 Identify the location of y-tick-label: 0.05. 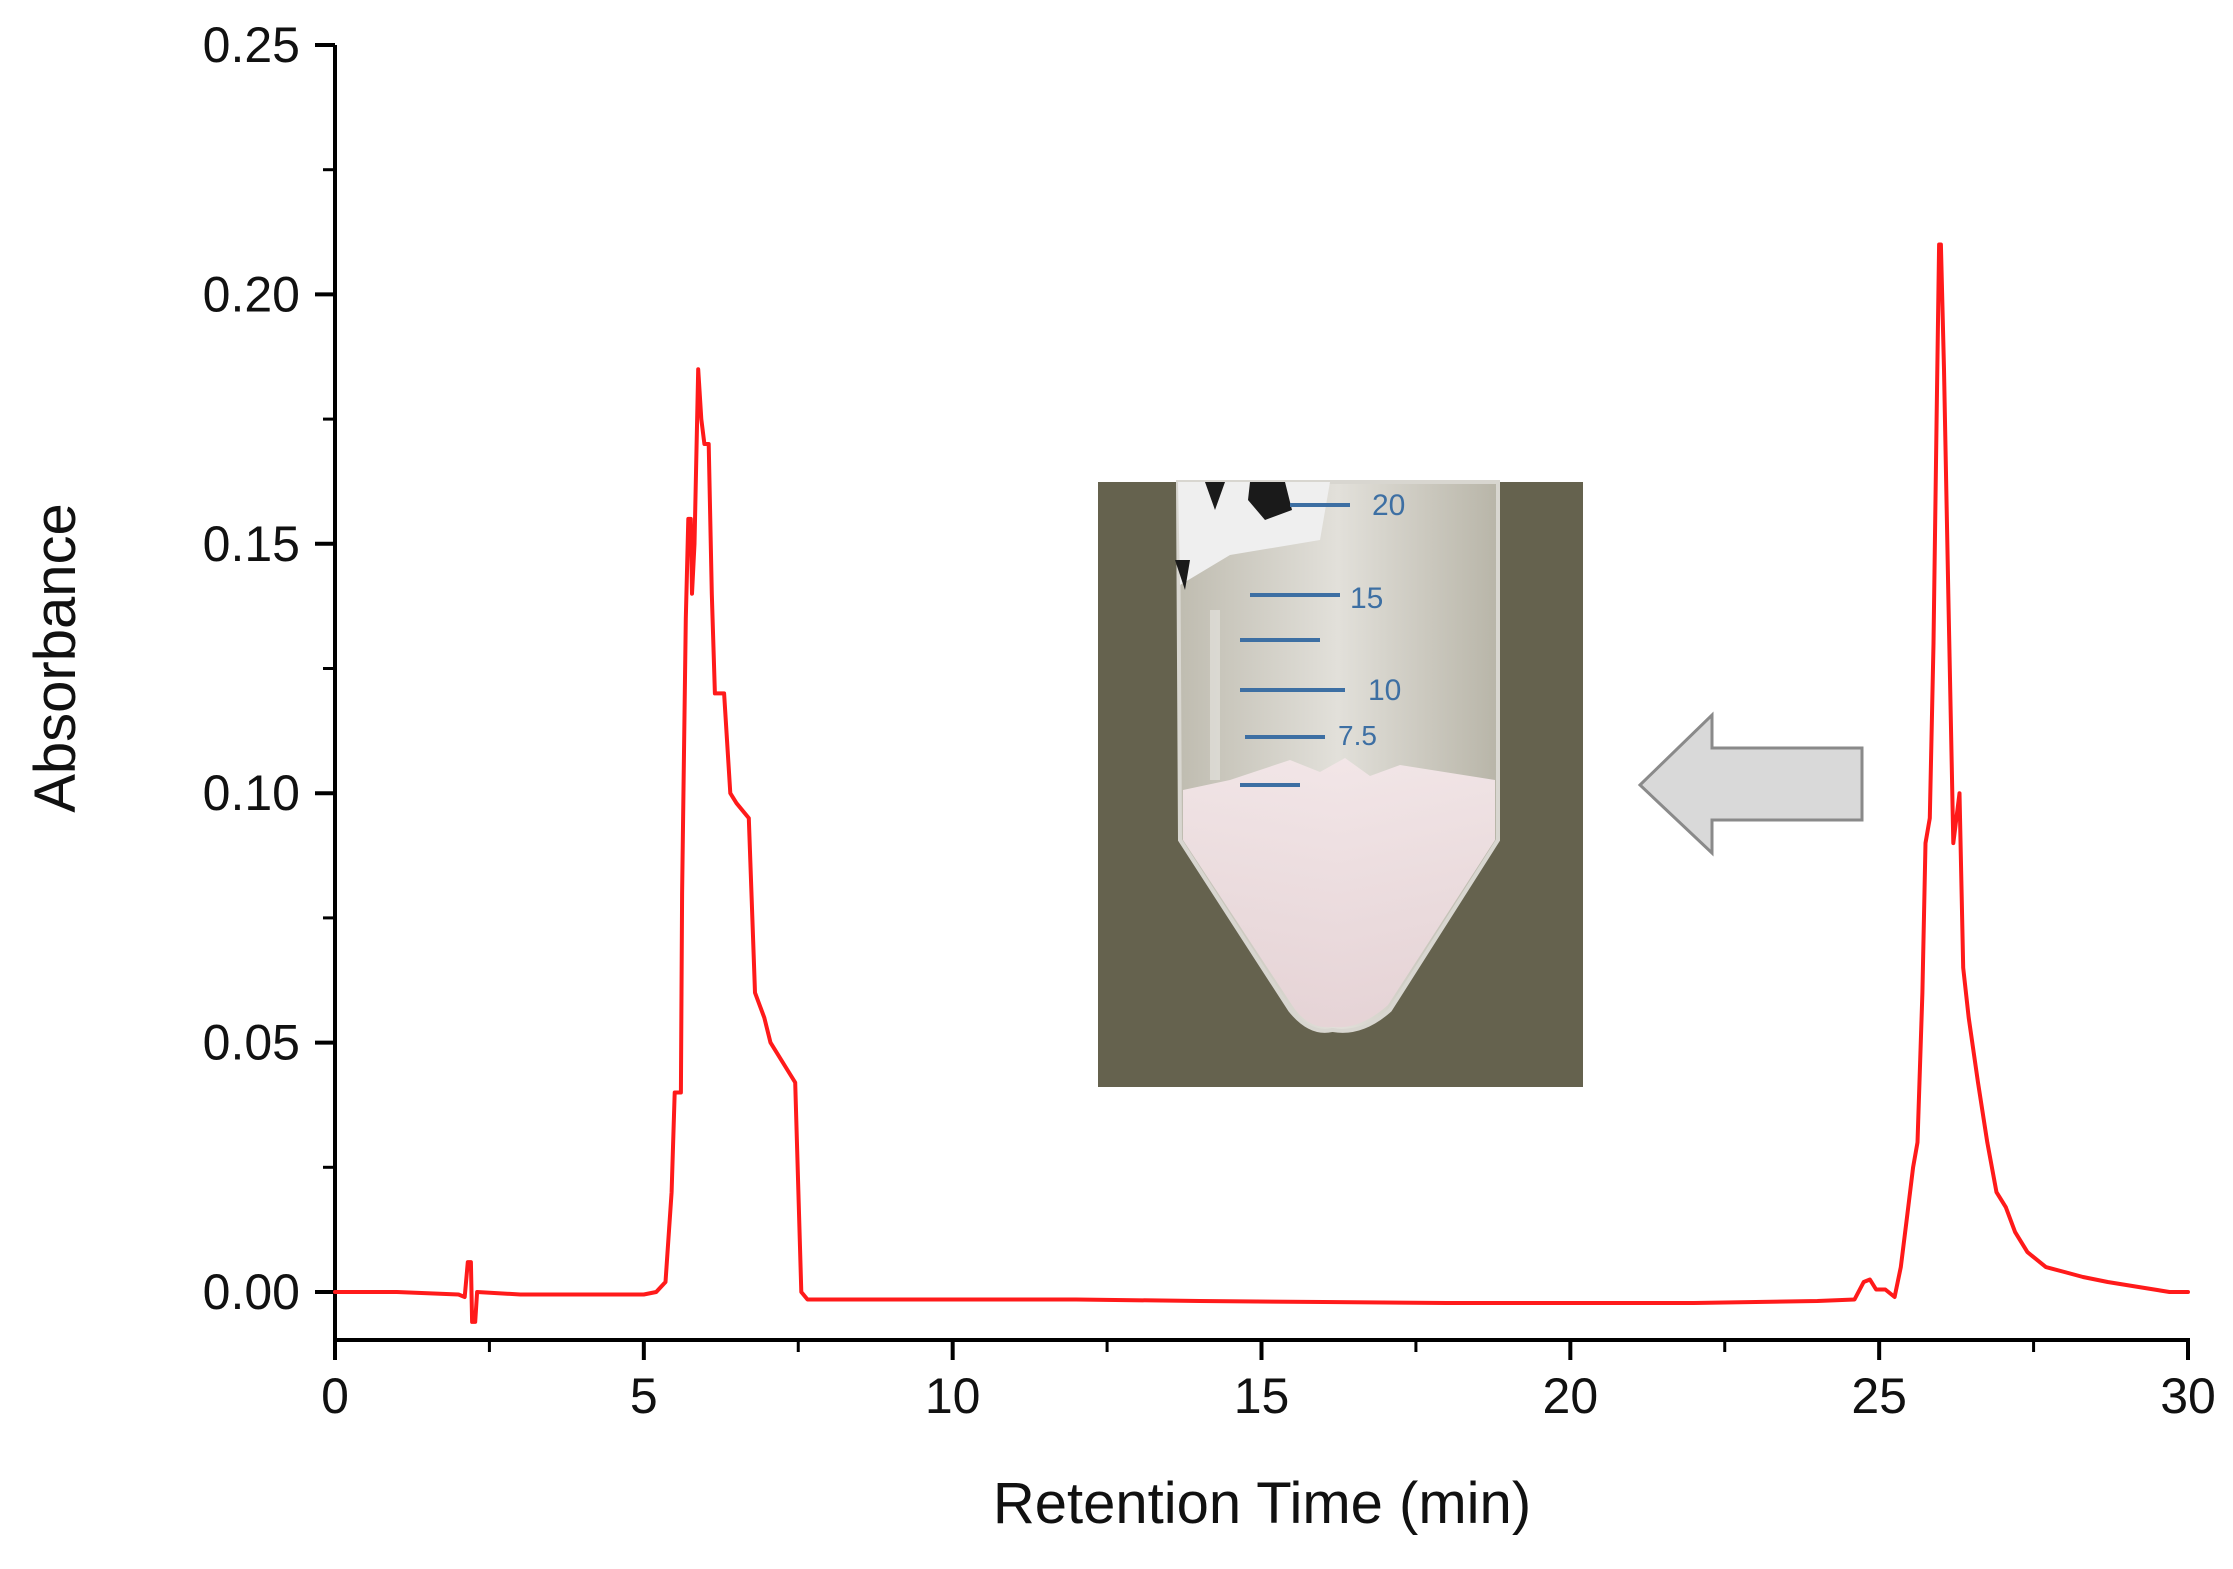
(251, 1043).